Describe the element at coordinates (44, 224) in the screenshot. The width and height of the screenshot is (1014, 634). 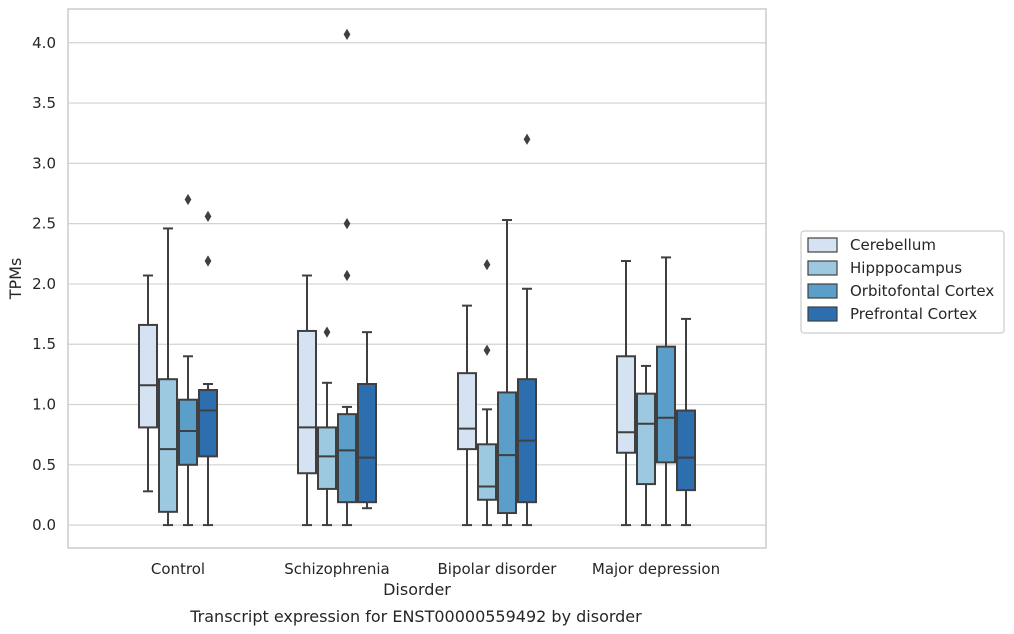
I see `y-tick-label: 2.5` at that location.